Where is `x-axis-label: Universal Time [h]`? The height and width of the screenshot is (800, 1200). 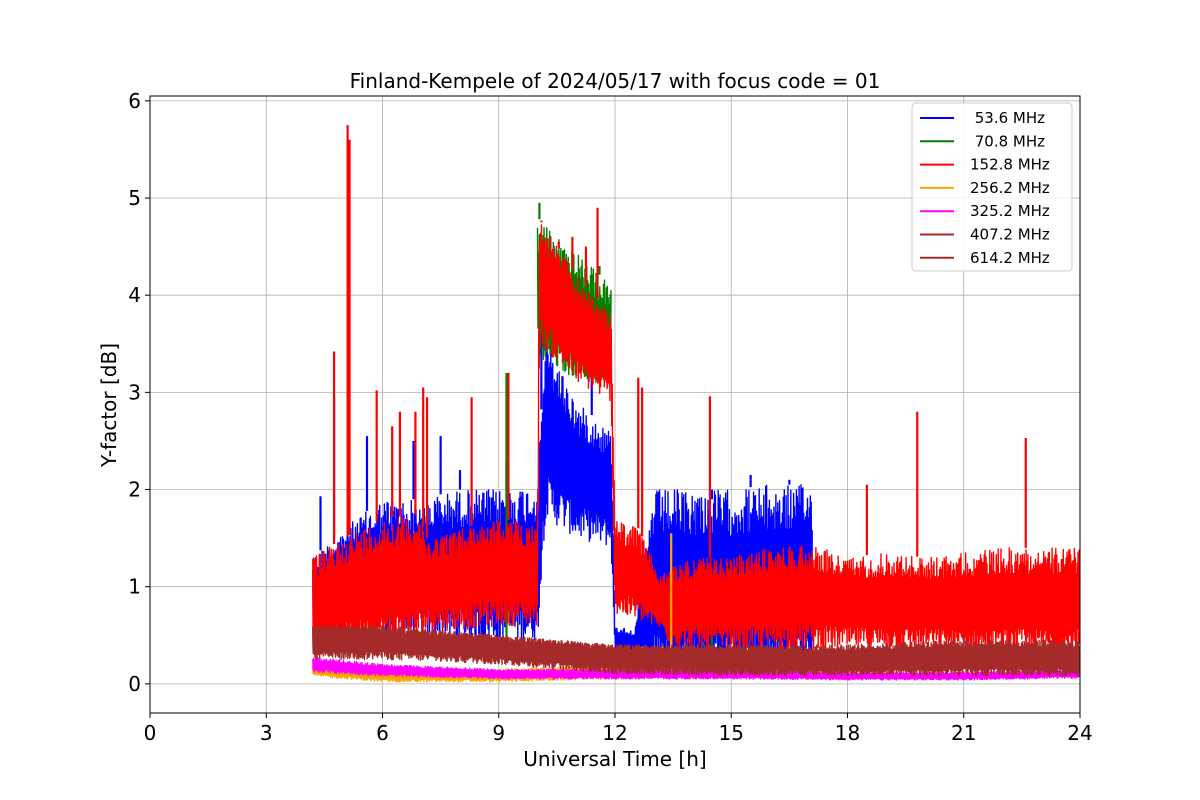
x-axis-label: Universal Time [h] is located at coordinates (614, 759).